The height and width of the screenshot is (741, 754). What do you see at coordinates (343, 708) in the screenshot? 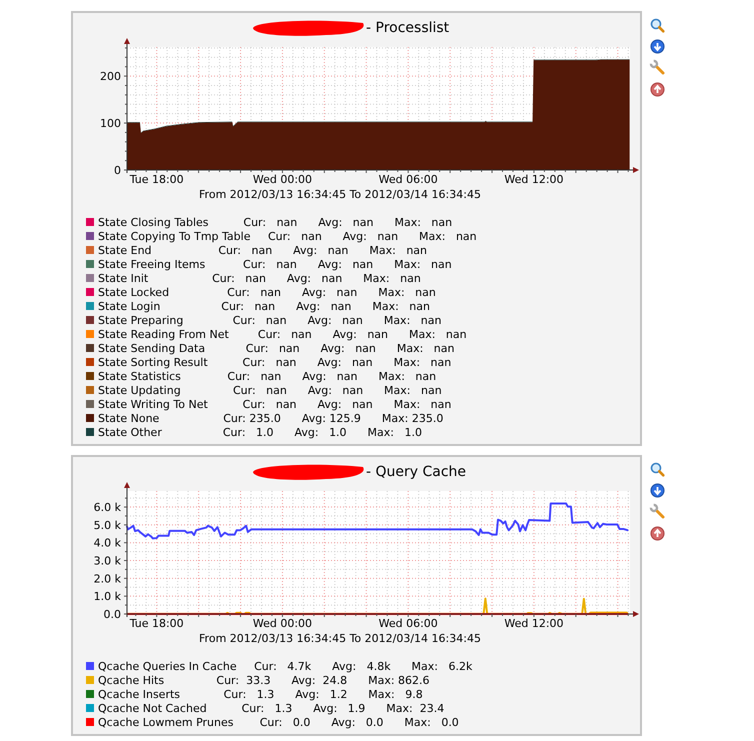
I see `text: Cur: 1.3 Avg: 1.9 Max: 23.4` at bounding box center [343, 708].